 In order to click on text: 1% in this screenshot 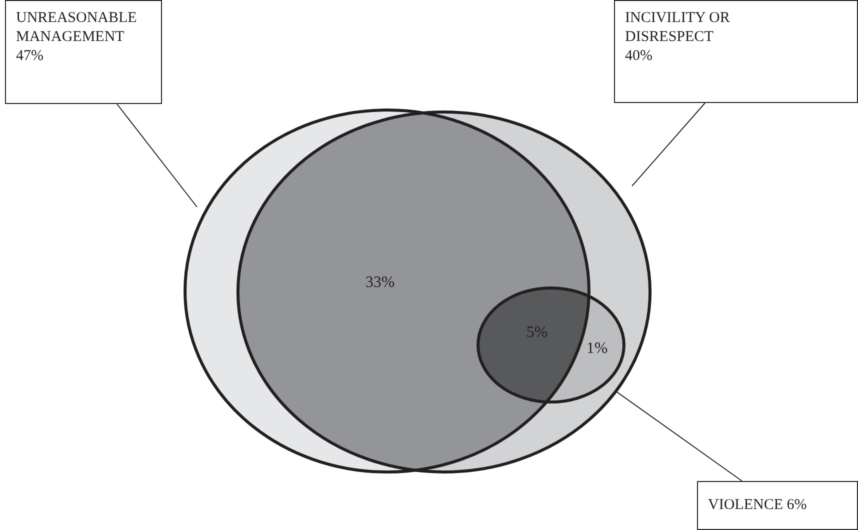, I will do `click(597, 349)`.